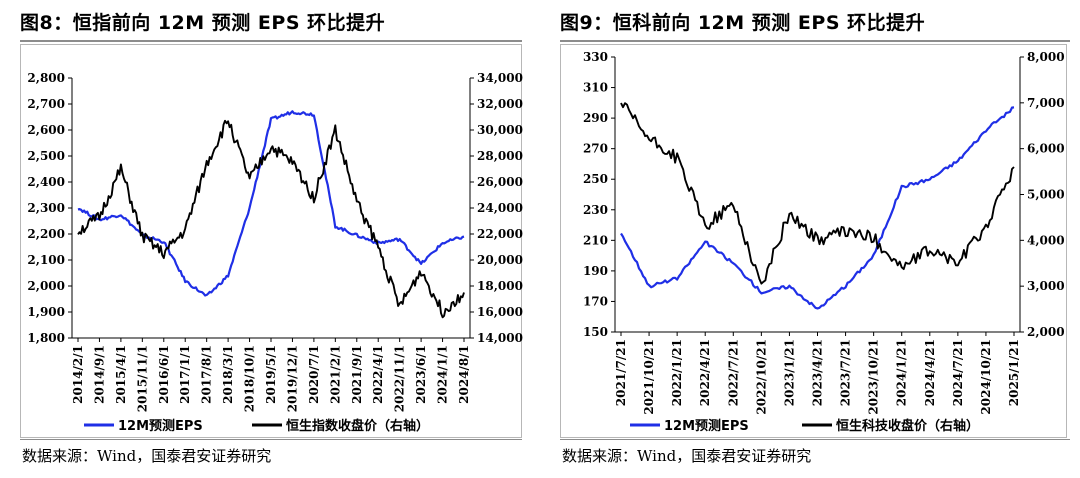 Image resolution: width=1080 pixels, height=478 pixels. I want to click on figure-8-title: 图8：恒指前向 12M 预测 EPS 环比提升, so click(203, 23).